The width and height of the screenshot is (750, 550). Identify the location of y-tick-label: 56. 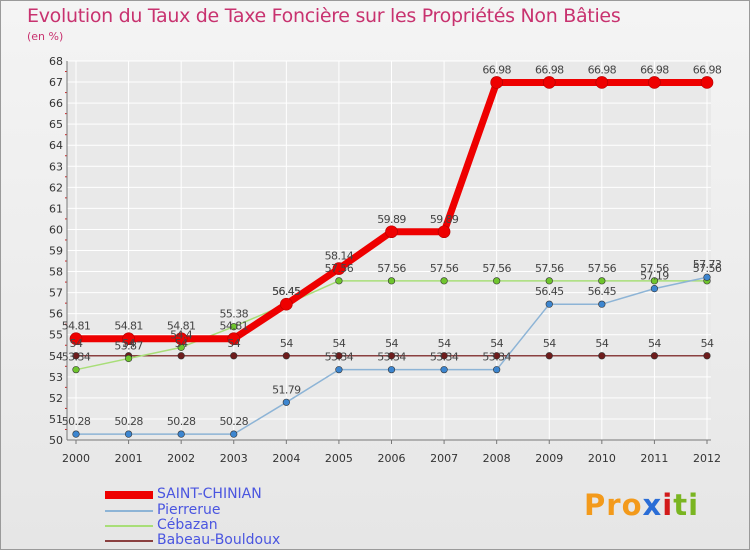
(56, 314).